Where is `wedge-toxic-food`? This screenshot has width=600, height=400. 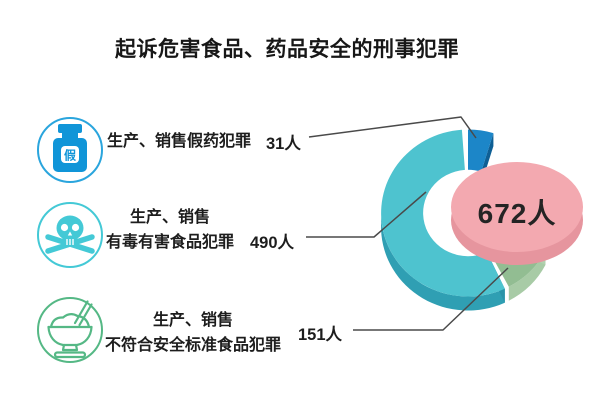 wedge-toxic-food is located at coordinates (443, 220).